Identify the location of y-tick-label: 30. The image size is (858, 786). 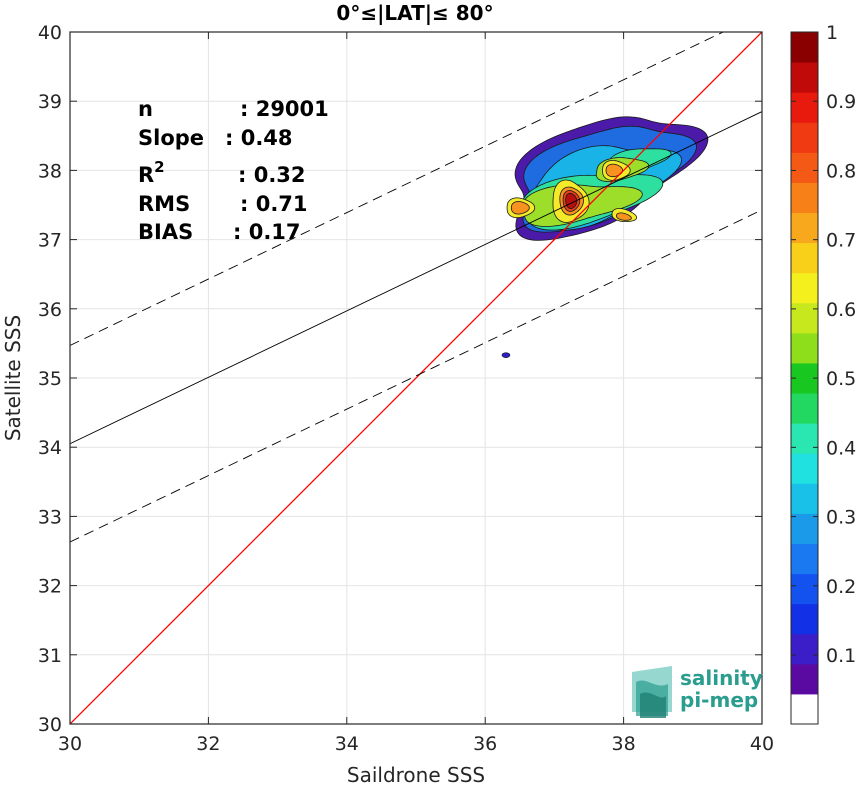
(50, 725).